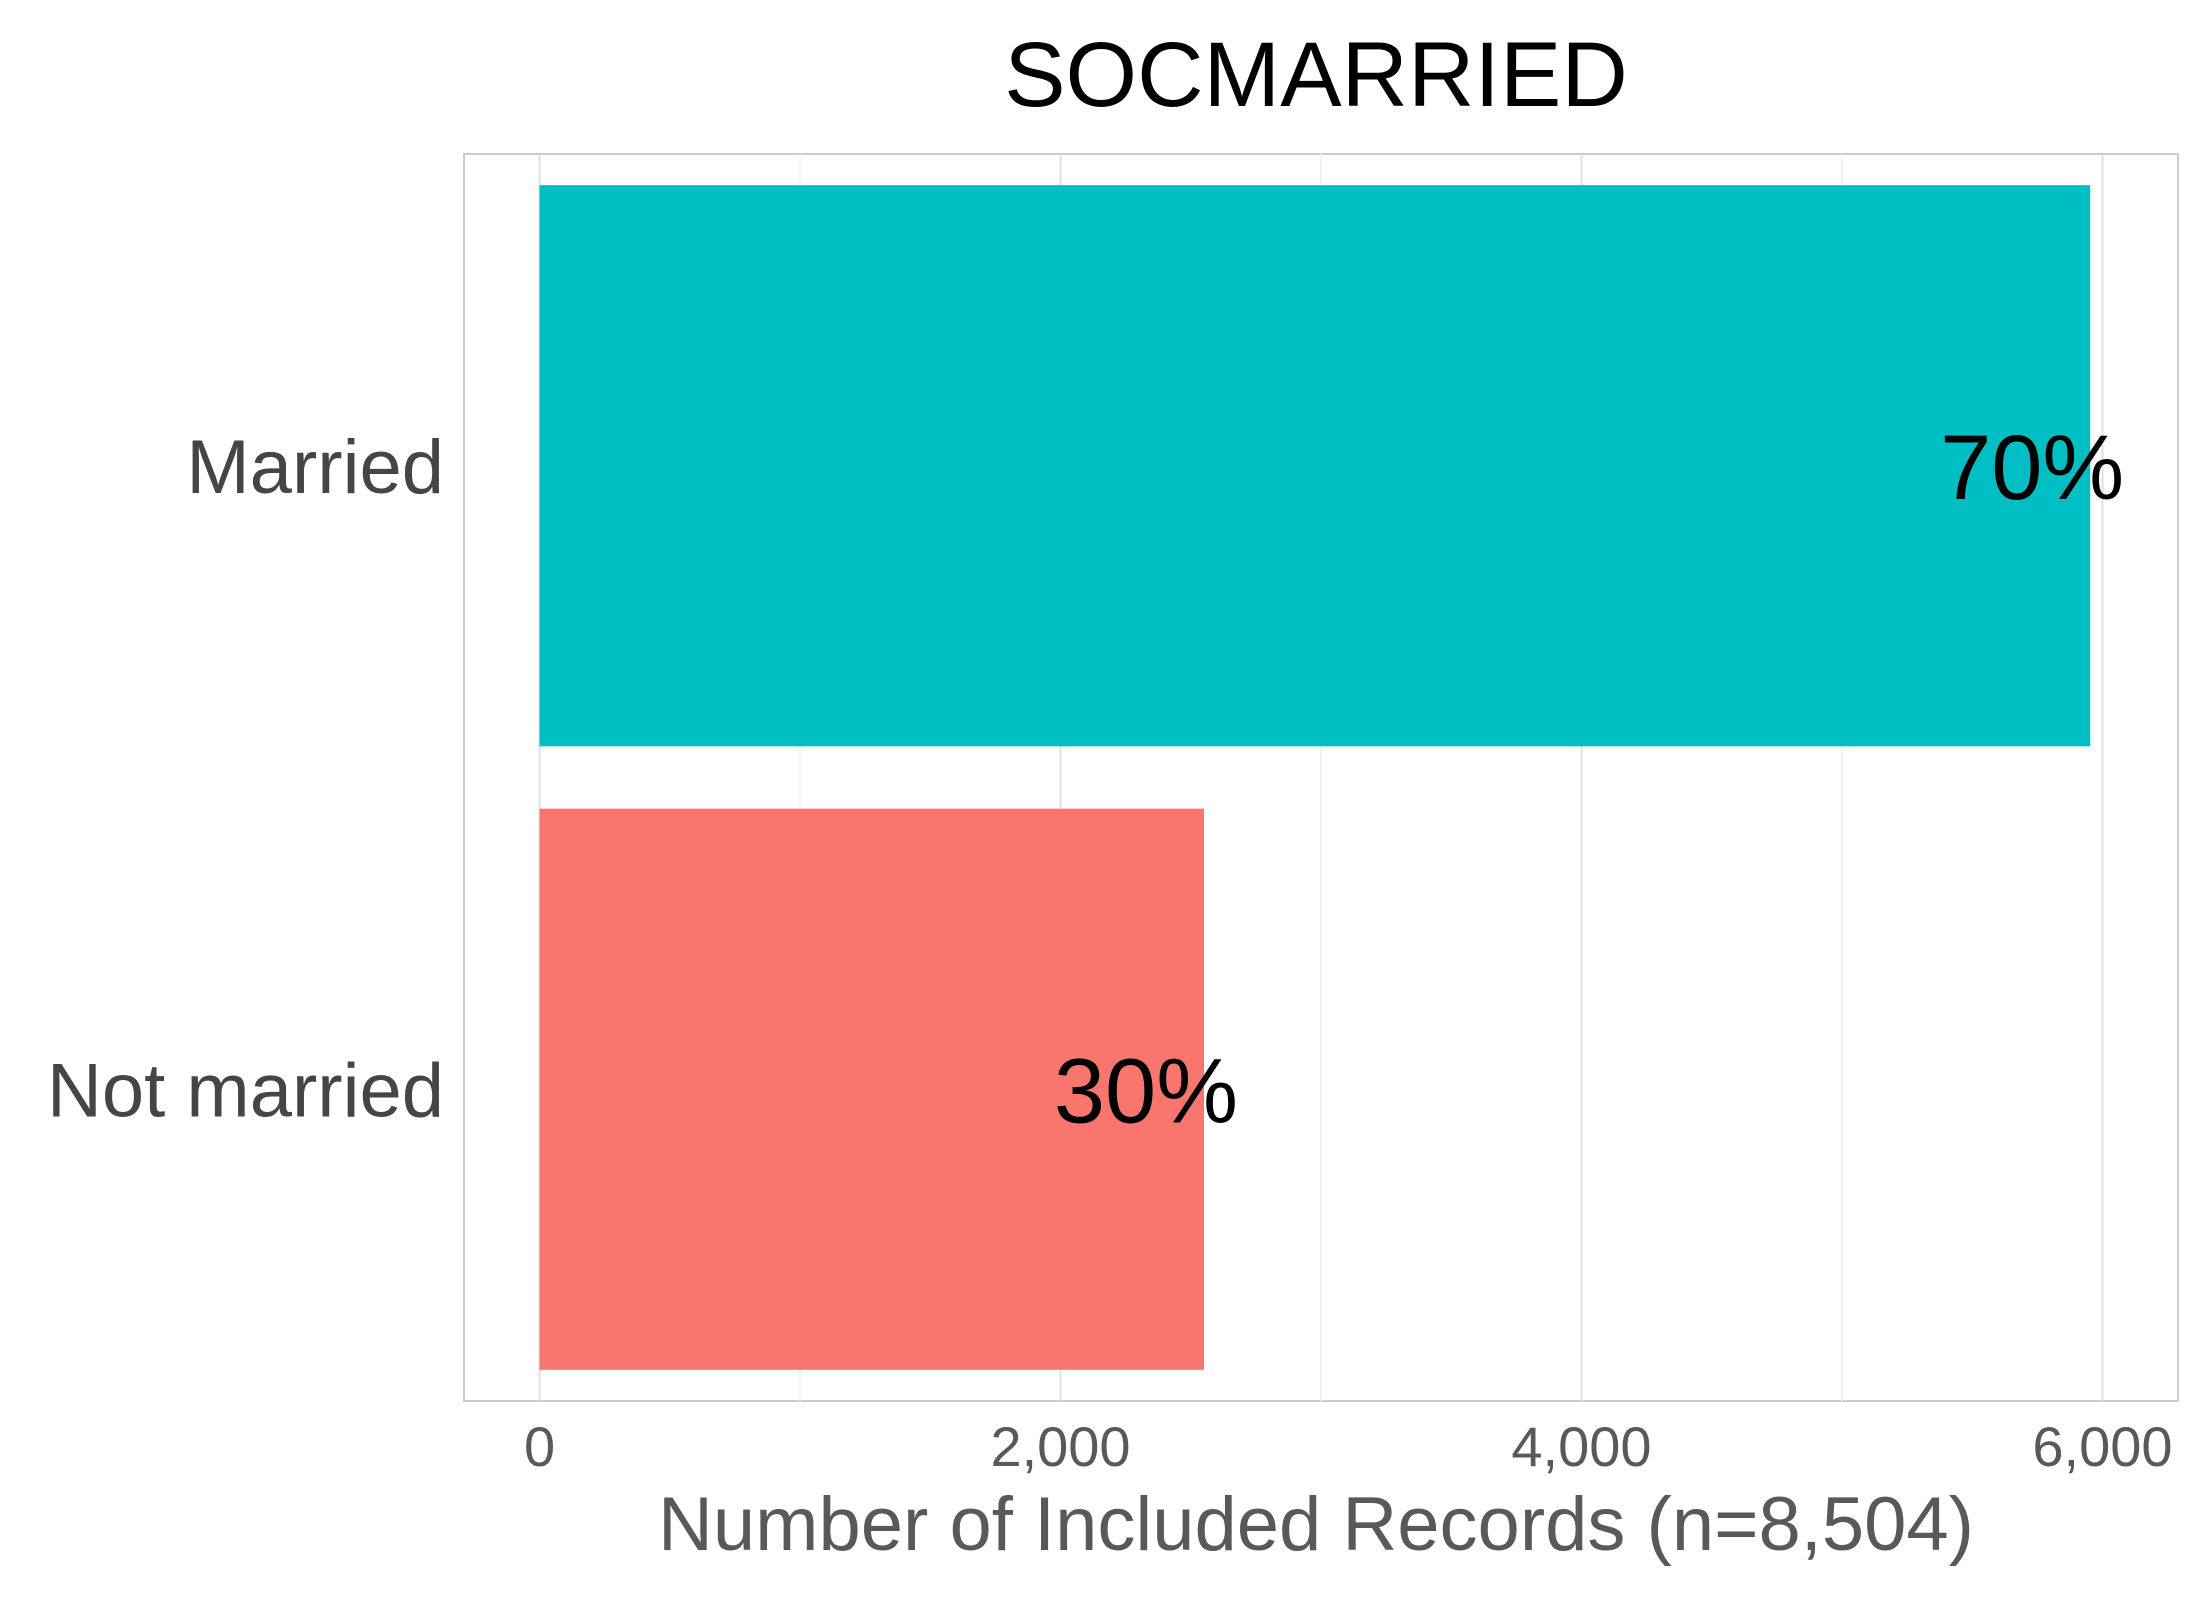  What do you see at coordinates (315, 467) in the screenshot?
I see `y-tick-label: Married` at bounding box center [315, 467].